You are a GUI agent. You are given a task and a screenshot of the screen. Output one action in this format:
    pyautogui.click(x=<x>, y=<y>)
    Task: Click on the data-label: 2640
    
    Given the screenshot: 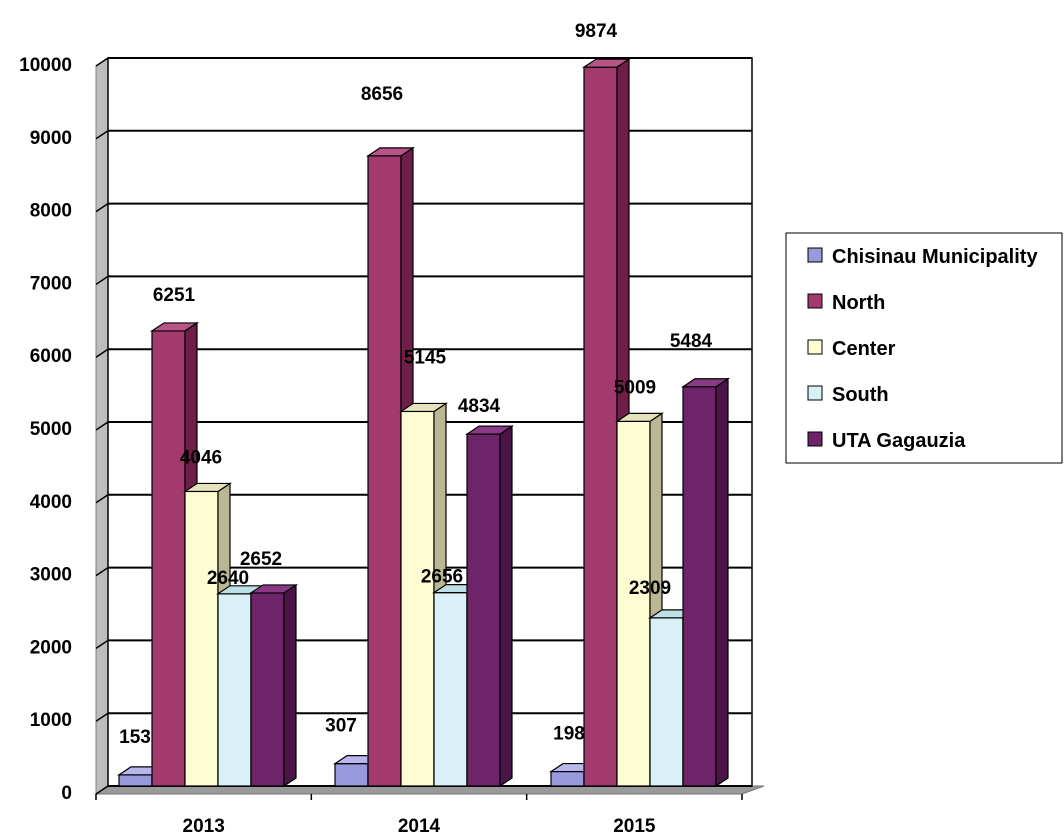 What is the action you would take?
    pyautogui.click(x=228, y=578)
    